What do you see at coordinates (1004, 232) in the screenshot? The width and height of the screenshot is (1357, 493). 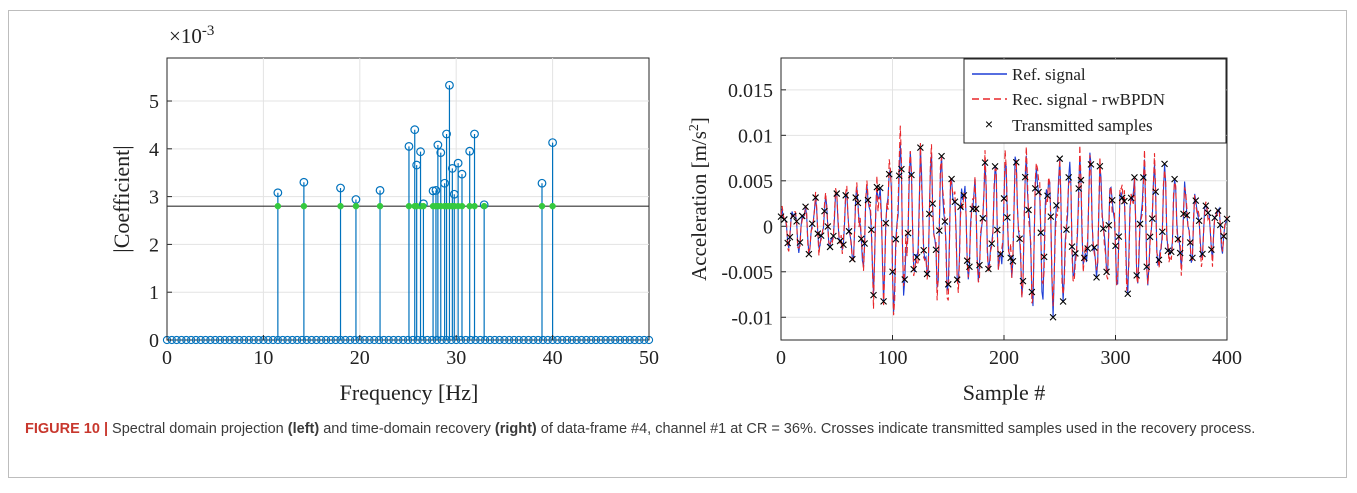 I see `right-transmitted-markers` at bounding box center [1004, 232].